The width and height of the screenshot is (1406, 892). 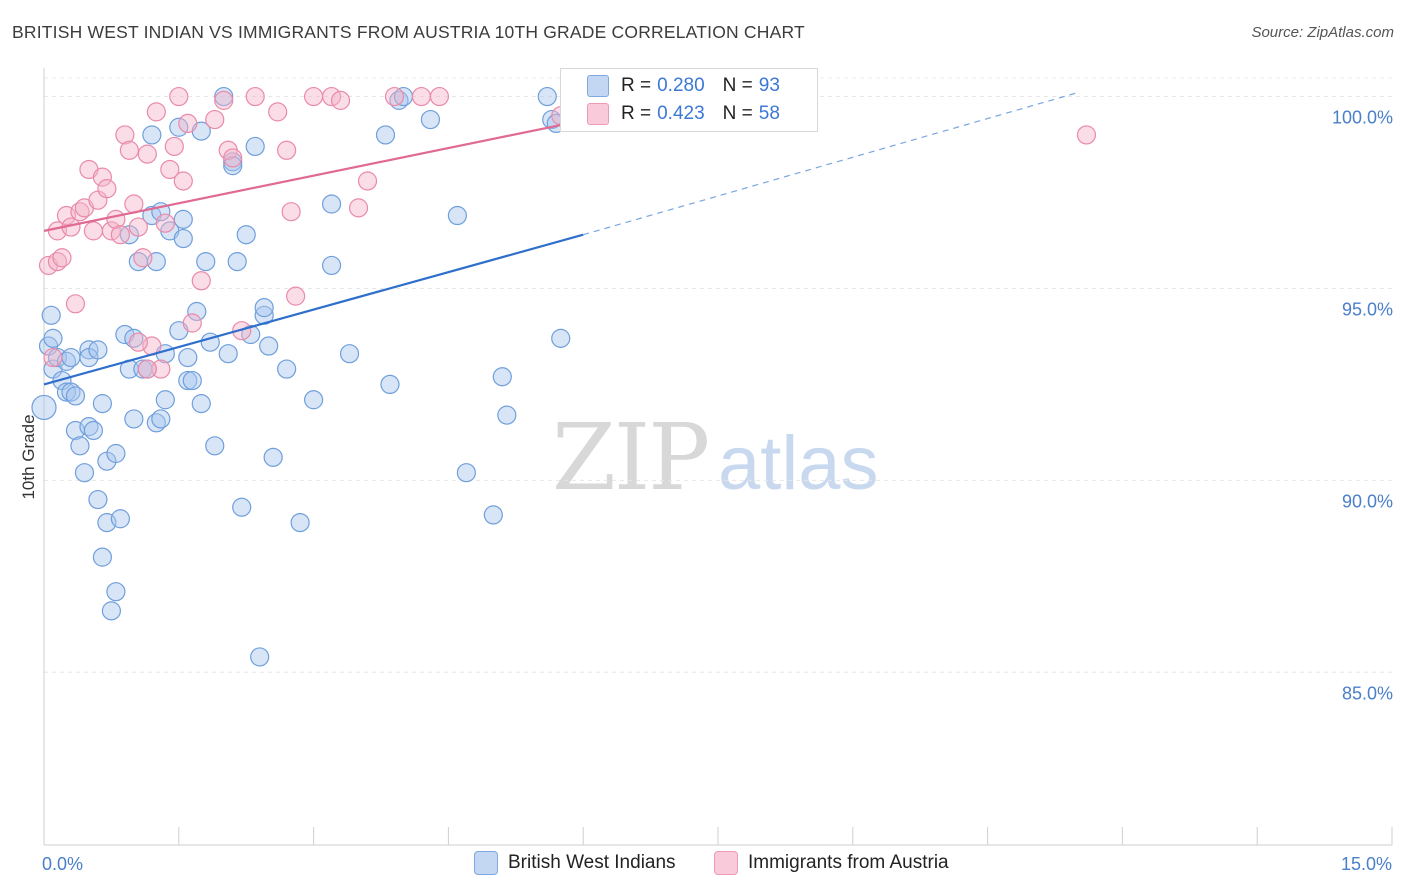 What do you see at coordinates (598, 114) in the screenshot?
I see `legend-swatch-pink` at bounding box center [598, 114].